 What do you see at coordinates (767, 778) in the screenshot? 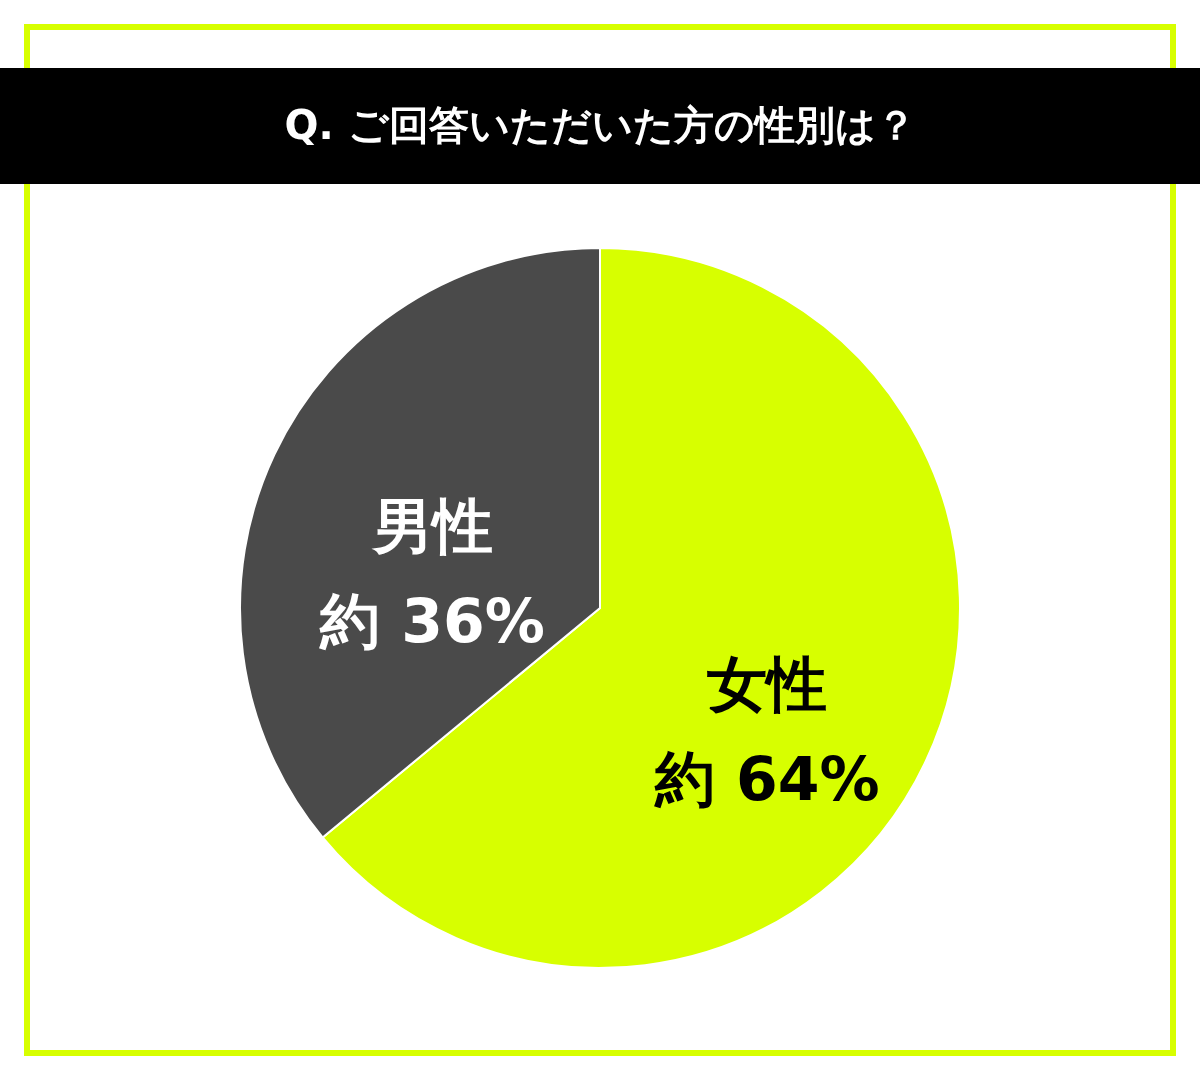
I see `data-label: 約 64%` at bounding box center [767, 778].